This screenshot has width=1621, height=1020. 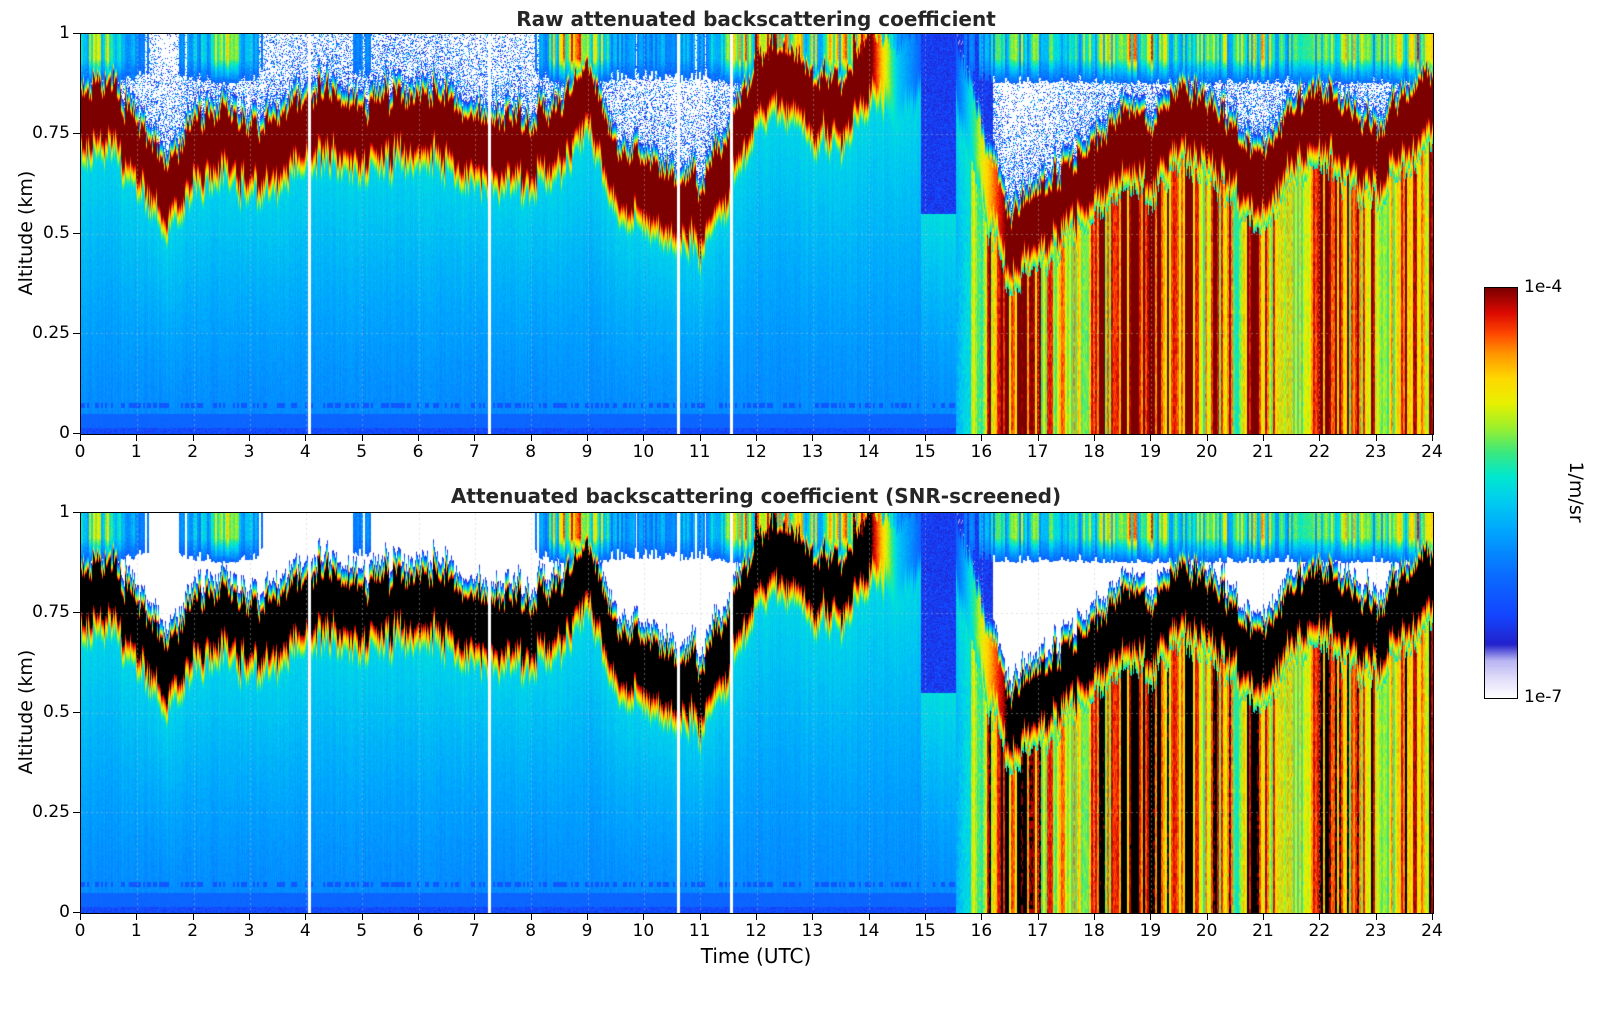 What do you see at coordinates (756, 931) in the screenshot?
I see `x-tick-label: 12` at bounding box center [756, 931].